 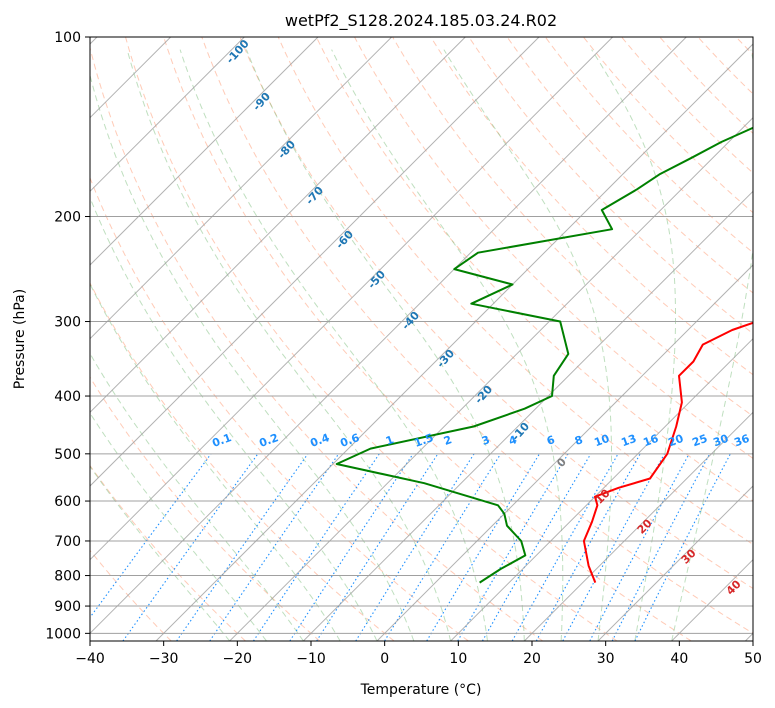 I want to click on y-tick-label: 200, so click(x=67, y=218).